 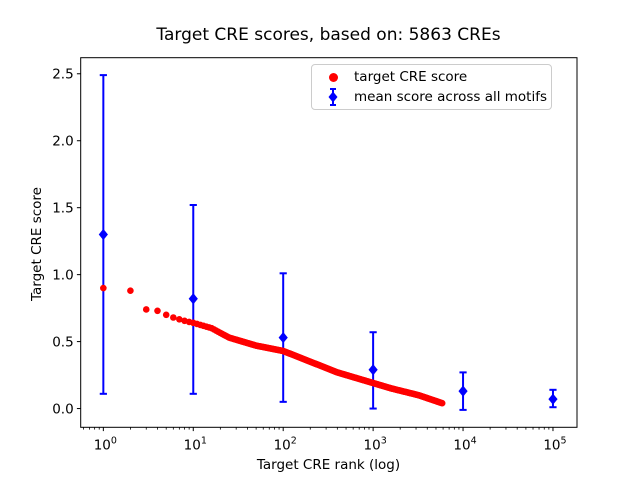 I want to click on blue-diamond-errorbar-marker-icon, so click(x=333, y=97).